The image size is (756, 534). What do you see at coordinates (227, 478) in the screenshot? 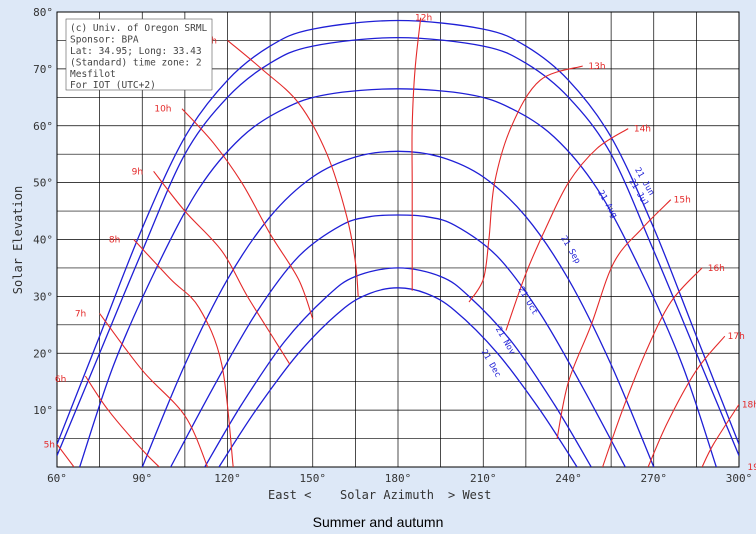
I see `x-tick-label: 120°` at bounding box center [227, 478].